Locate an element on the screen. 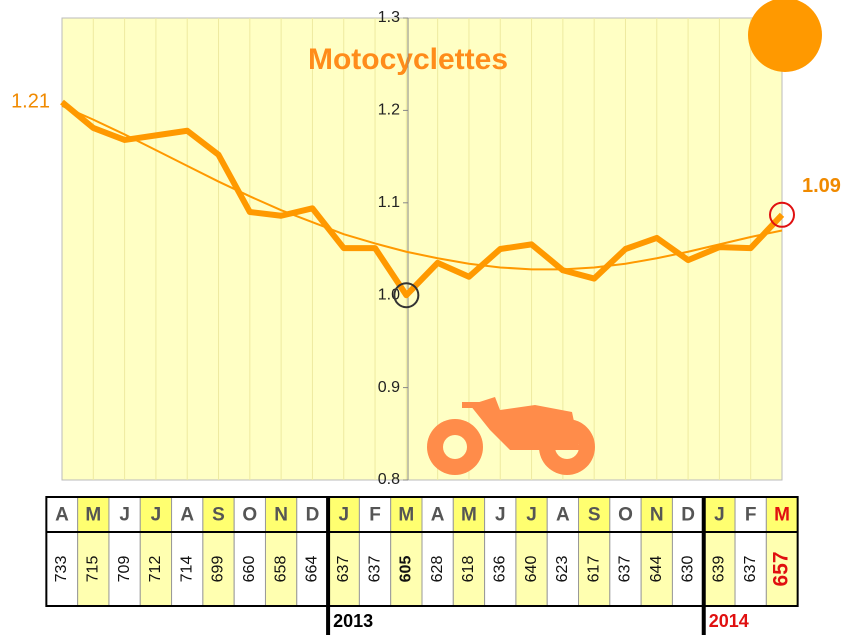 The height and width of the screenshot is (635, 868). count-label: 640 is located at coordinates (531, 569).